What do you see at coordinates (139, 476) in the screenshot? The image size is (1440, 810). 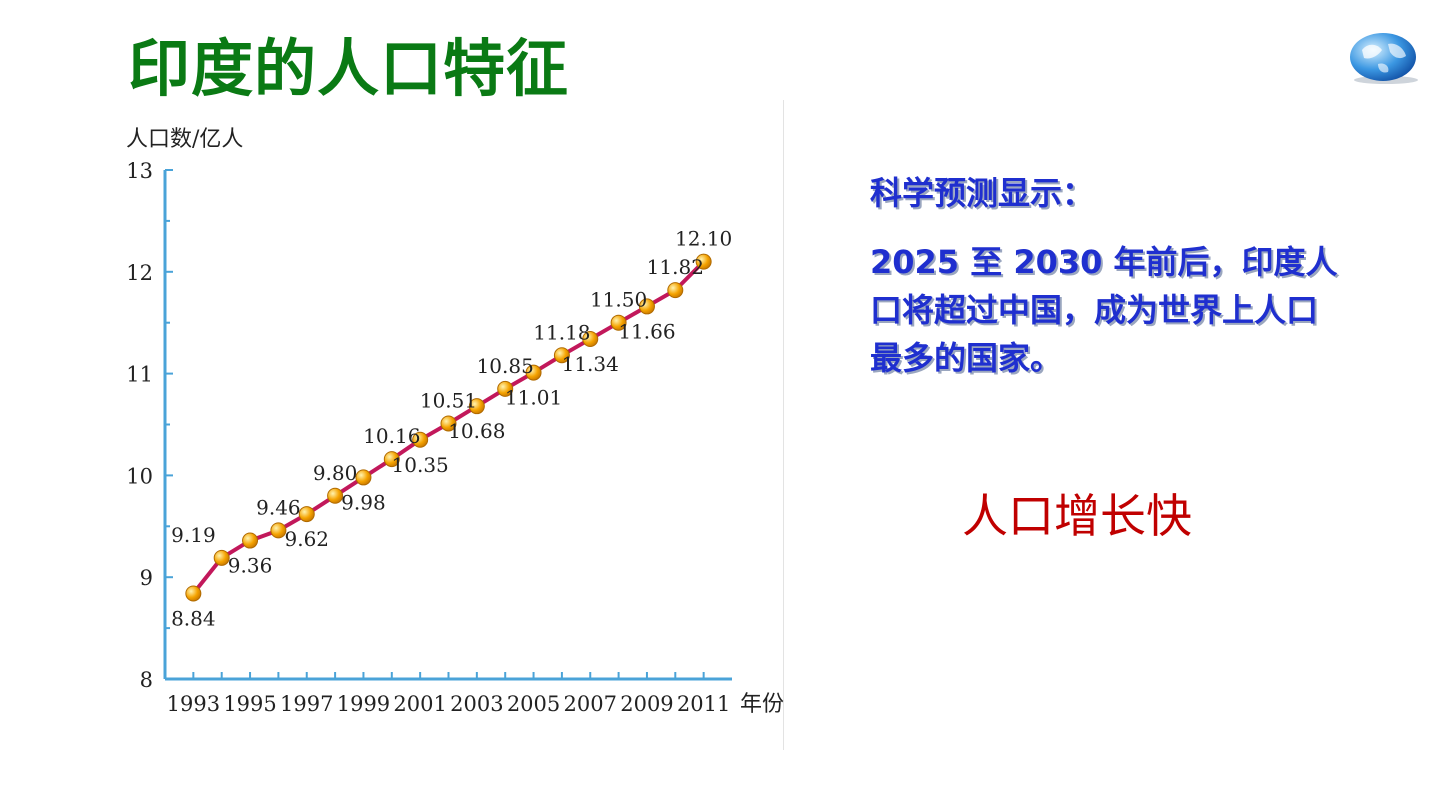 I see `y-tick-label: 10` at bounding box center [139, 476].